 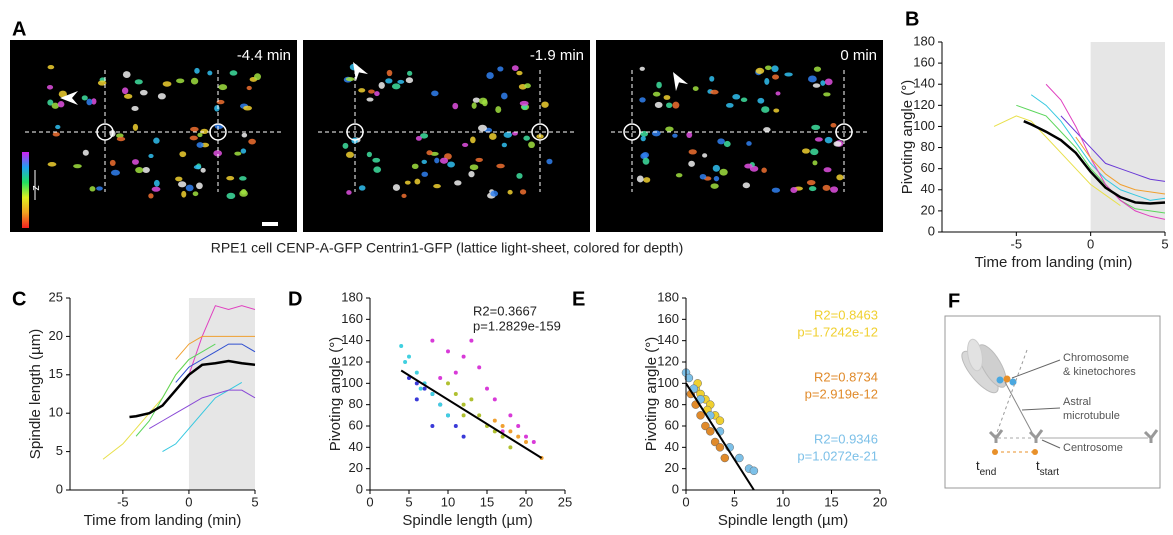 I want to click on symbol: t, so click(x=978, y=465).